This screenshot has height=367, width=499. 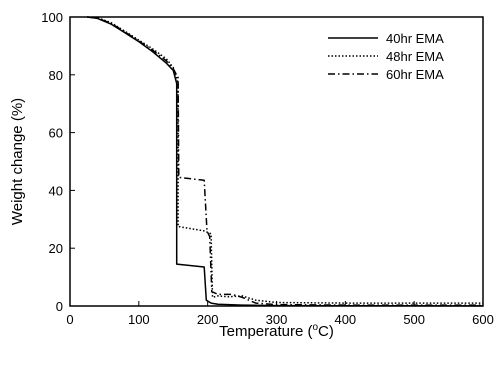 I want to click on x-axis-title-prefix: Temperature (, so click(x=265, y=331).